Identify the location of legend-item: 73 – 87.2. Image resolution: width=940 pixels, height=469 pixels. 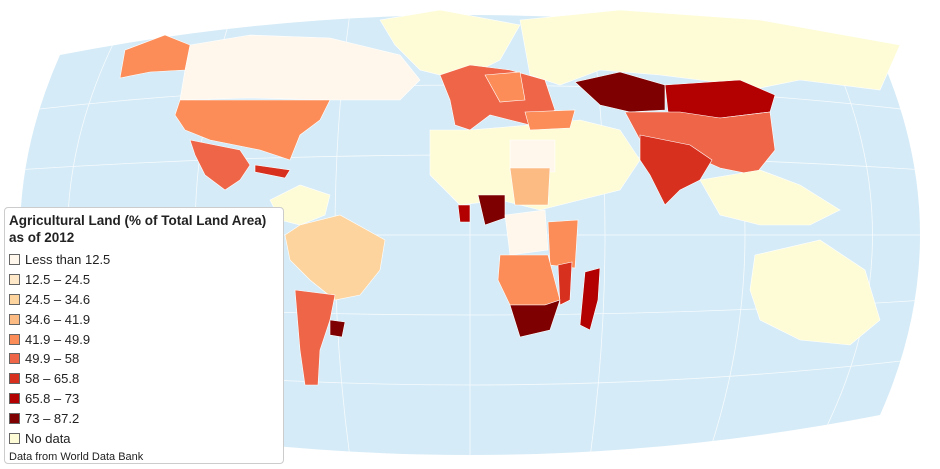
(144, 418).